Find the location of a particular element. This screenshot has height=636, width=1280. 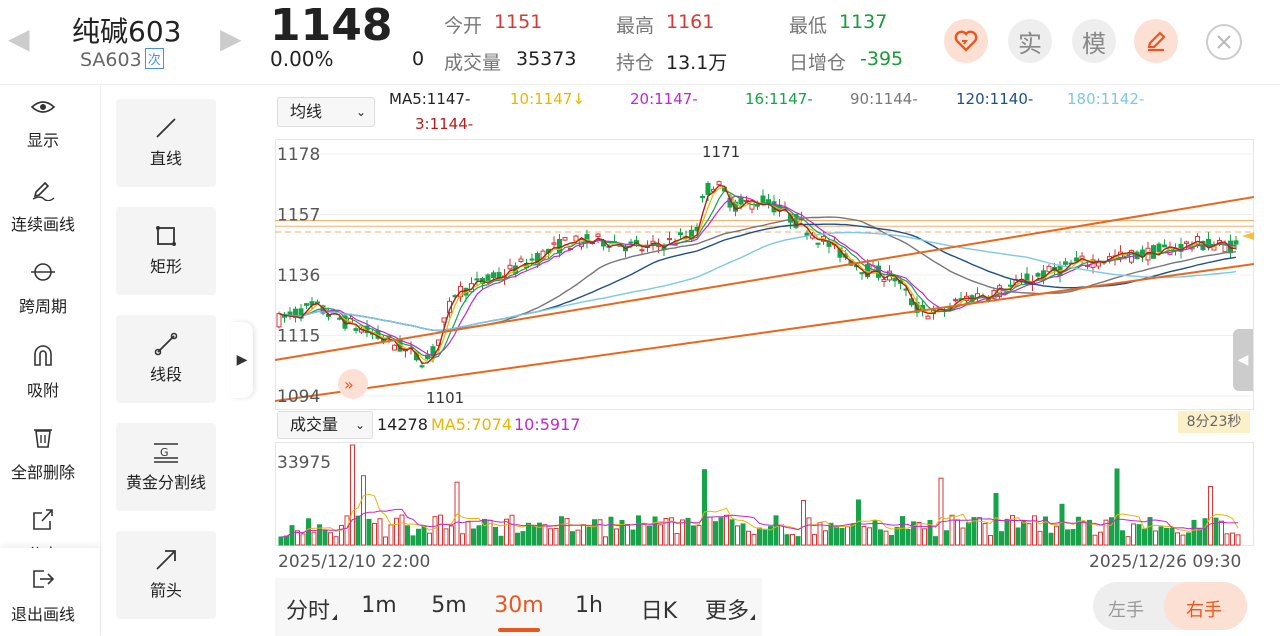

tool-golden-ratio: G 黄金分割线 is located at coordinates (166, 467).